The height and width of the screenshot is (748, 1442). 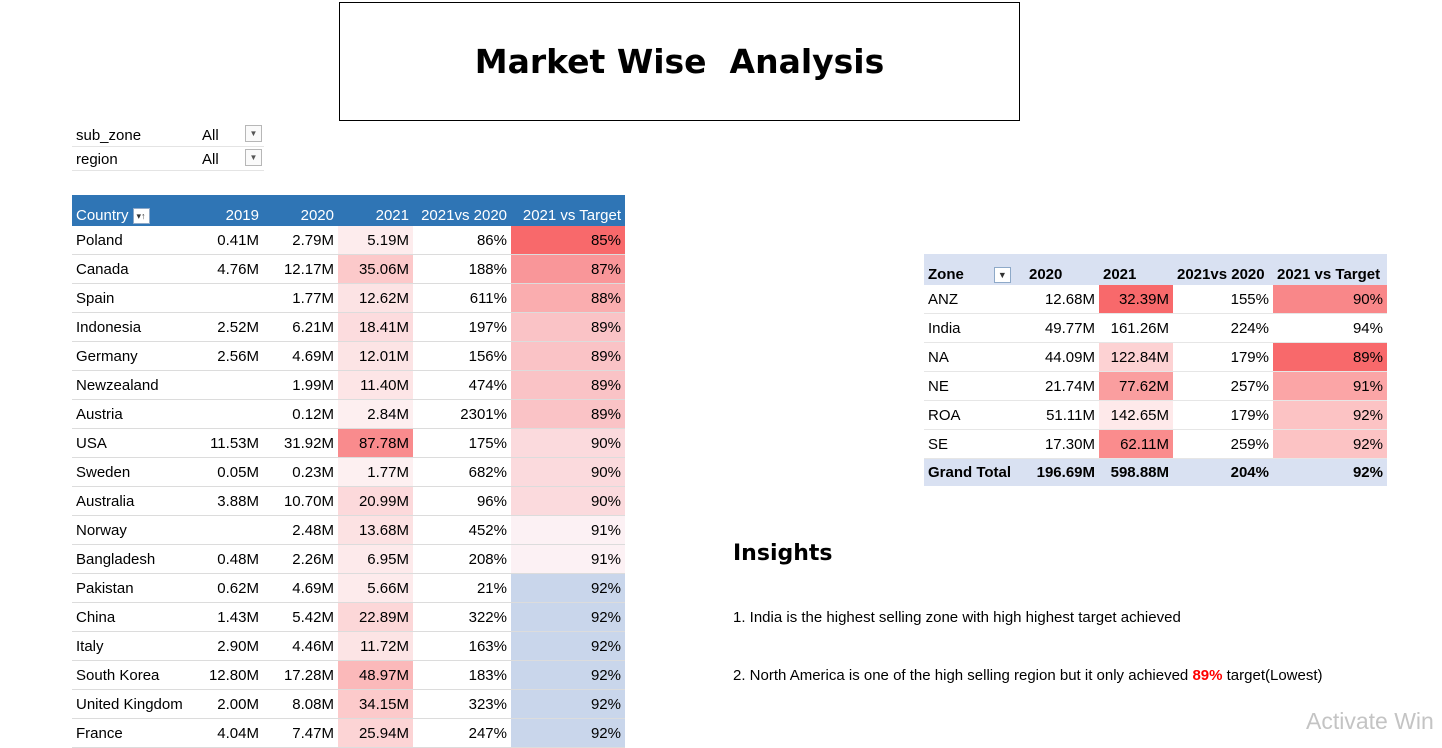 I want to click on cell-zone: SE, so click(x=974, y=444).